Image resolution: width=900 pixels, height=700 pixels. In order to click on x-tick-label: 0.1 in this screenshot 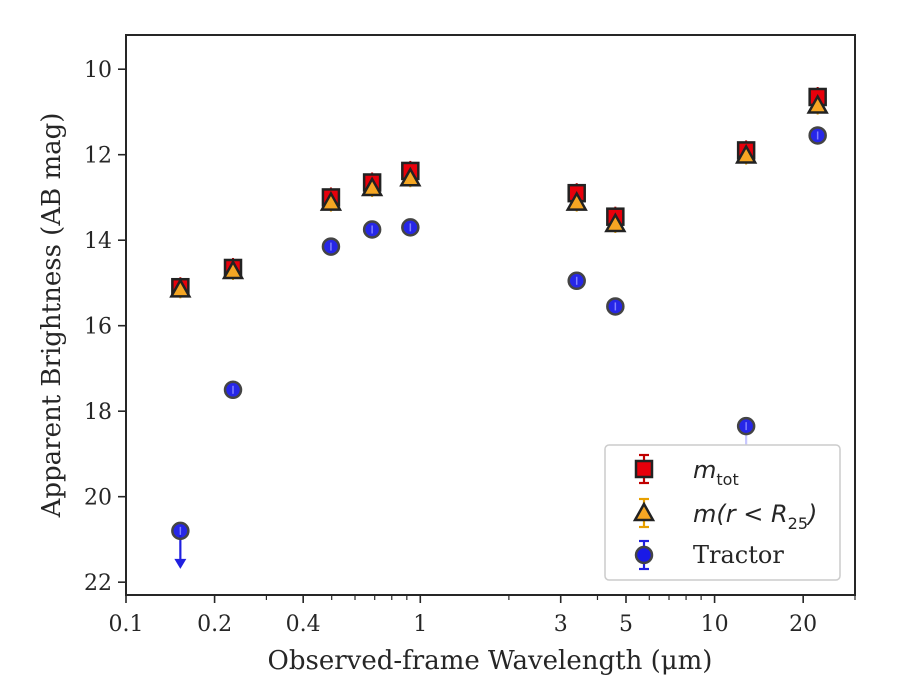, I will do `click(126, 624)`.